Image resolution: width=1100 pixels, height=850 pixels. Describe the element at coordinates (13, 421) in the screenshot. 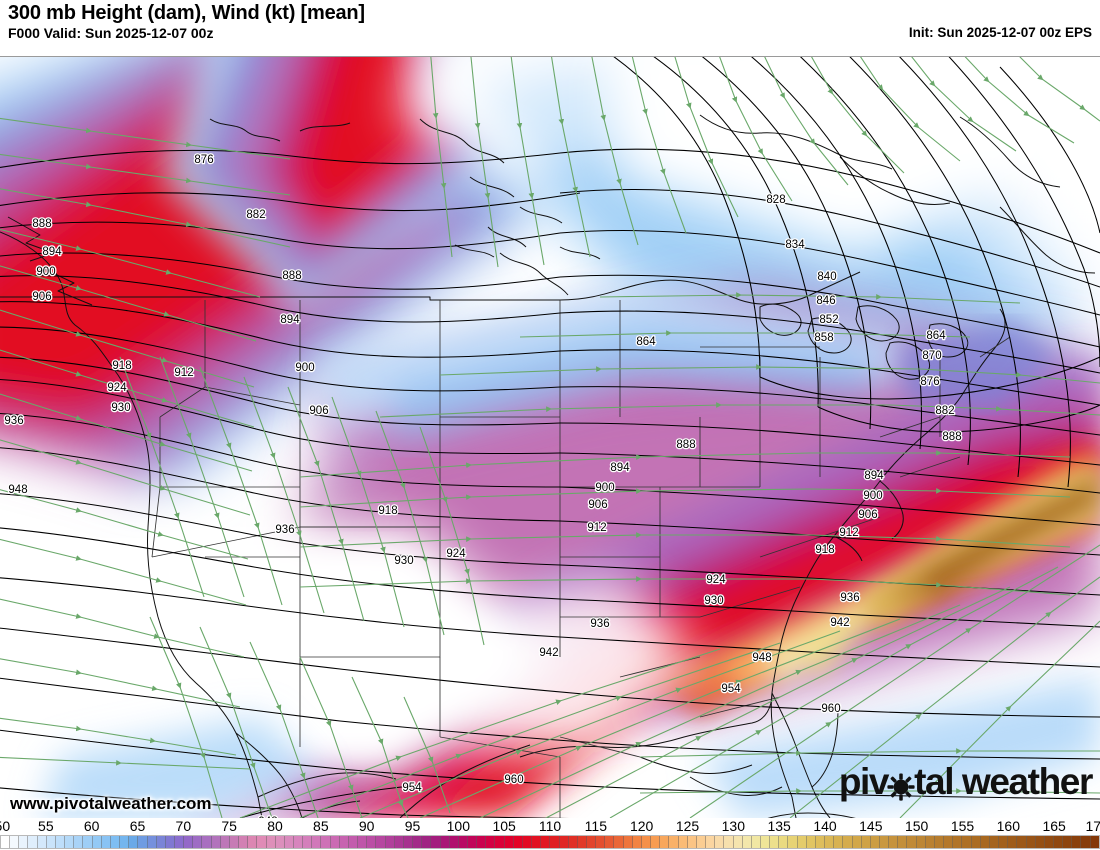

I see `contour-label: 936` at that location.